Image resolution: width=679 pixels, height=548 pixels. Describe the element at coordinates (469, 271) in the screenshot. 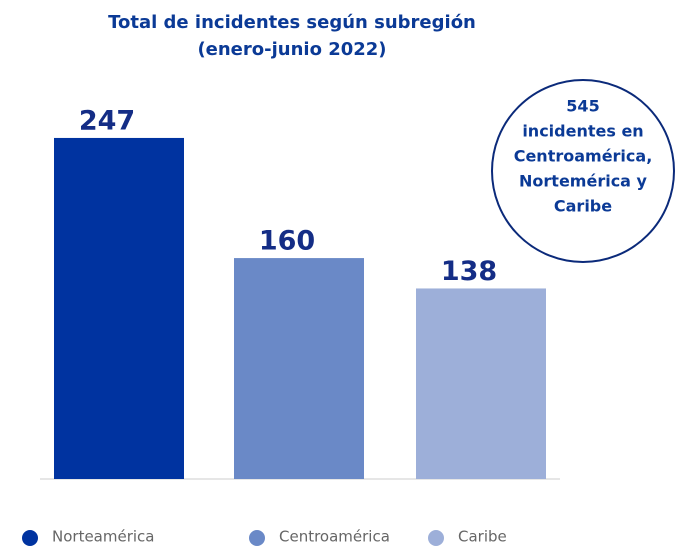

I see `value-label: 138` at that location.